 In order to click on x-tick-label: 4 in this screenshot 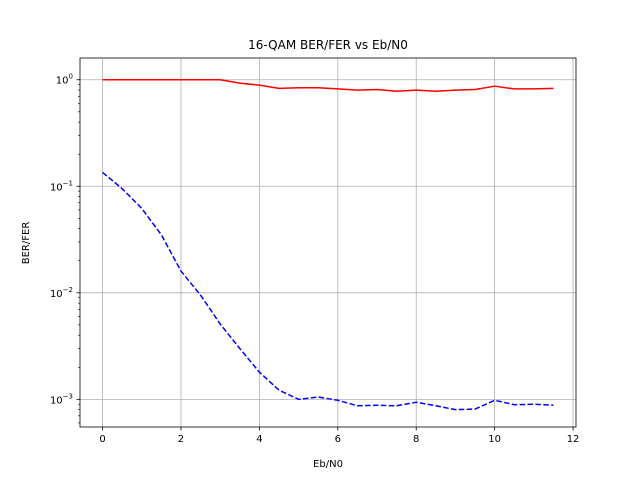, I will do `click(259, 439)`.